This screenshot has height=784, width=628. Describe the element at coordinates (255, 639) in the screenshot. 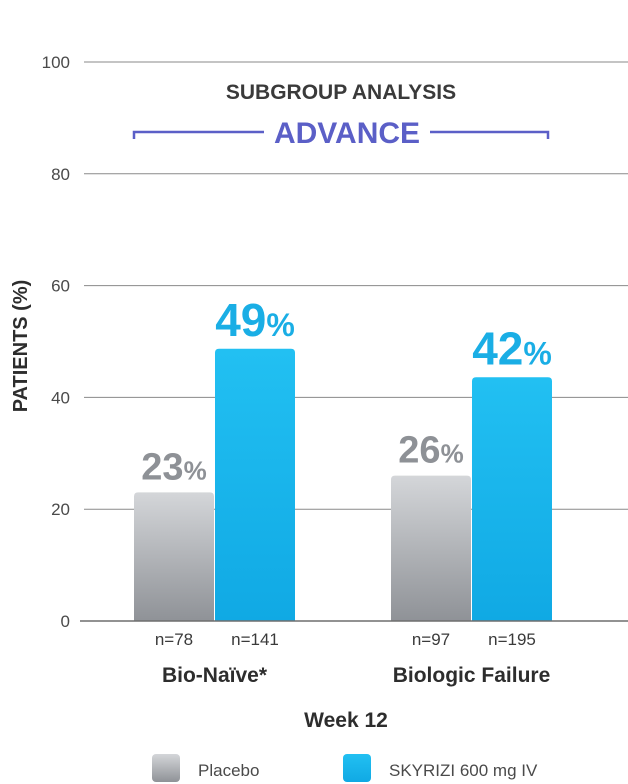

I see `n-count: n=141` at that location.